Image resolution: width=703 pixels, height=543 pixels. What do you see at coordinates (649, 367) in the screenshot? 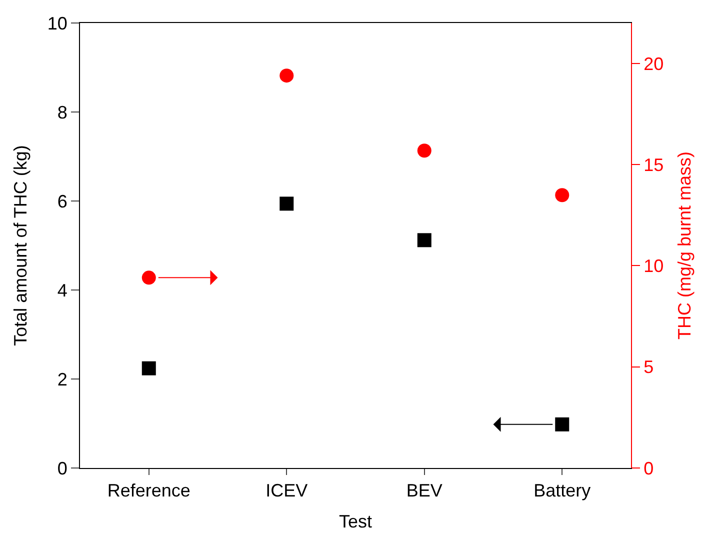
I see `y2-tick-label: 5` at bounding box center [649, 367].